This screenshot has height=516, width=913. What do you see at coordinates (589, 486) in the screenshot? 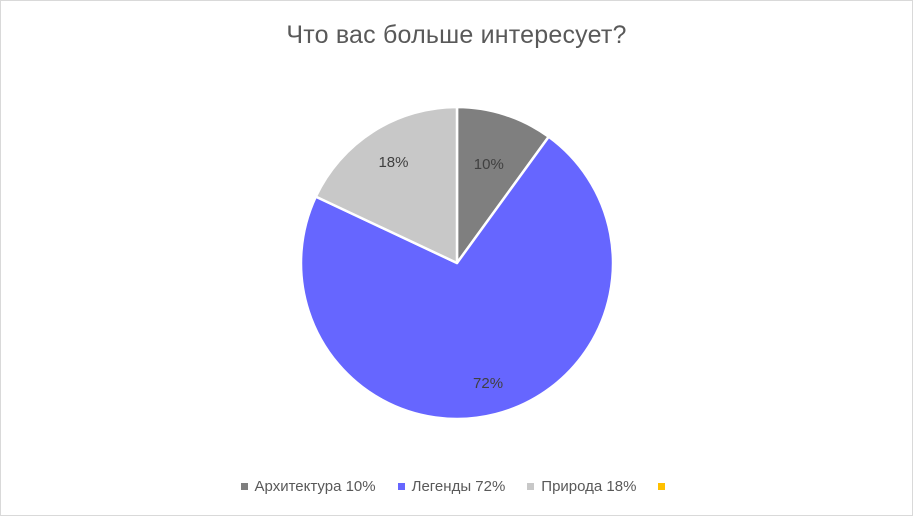
I see `legend-label-3: Природа 18%` at bounding box center [589, 486].